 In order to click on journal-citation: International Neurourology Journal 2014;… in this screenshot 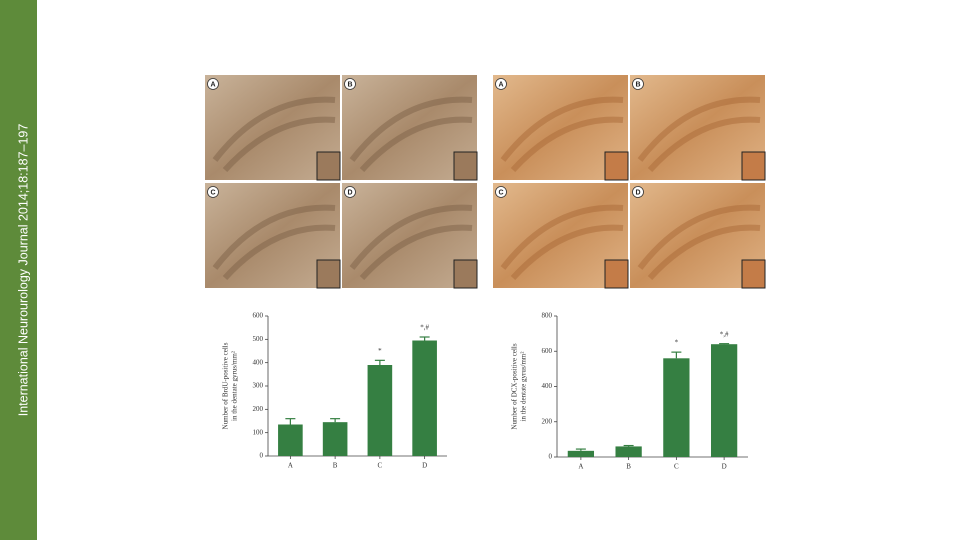, I will do `click(23, 270)`.